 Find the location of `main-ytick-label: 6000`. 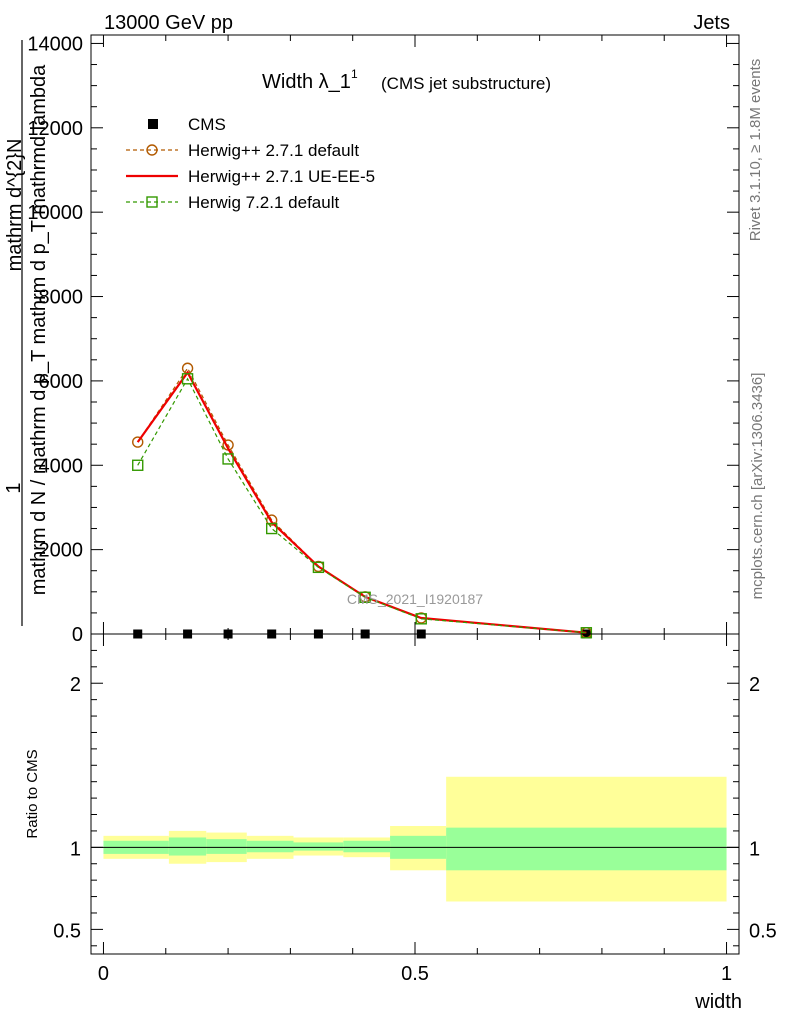

main-ytick-label: 6000 is located at coordinates (61, 382).